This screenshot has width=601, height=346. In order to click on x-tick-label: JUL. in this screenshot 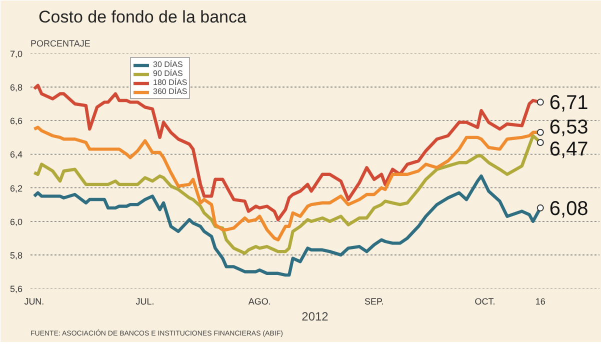, I will do `click(145, 301)`.